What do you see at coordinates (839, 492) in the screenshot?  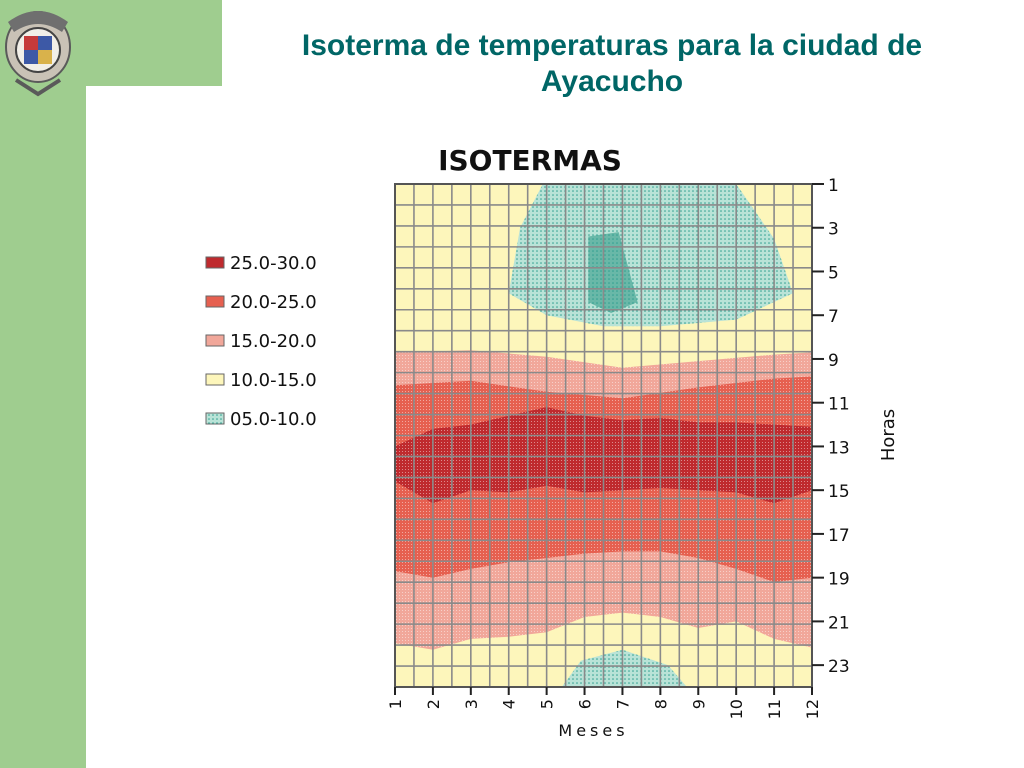 I see `y-tick-label-15: 15` at bounding box center [839, 492].